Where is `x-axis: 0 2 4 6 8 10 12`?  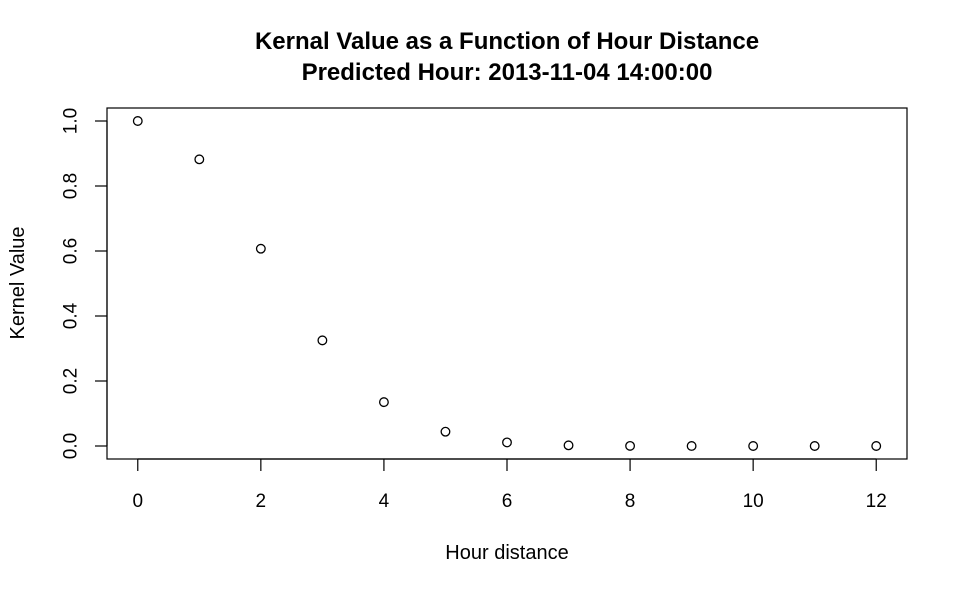 x-axis: 0 2 4 6 8 10 12 is located at coordinates (509, 485).